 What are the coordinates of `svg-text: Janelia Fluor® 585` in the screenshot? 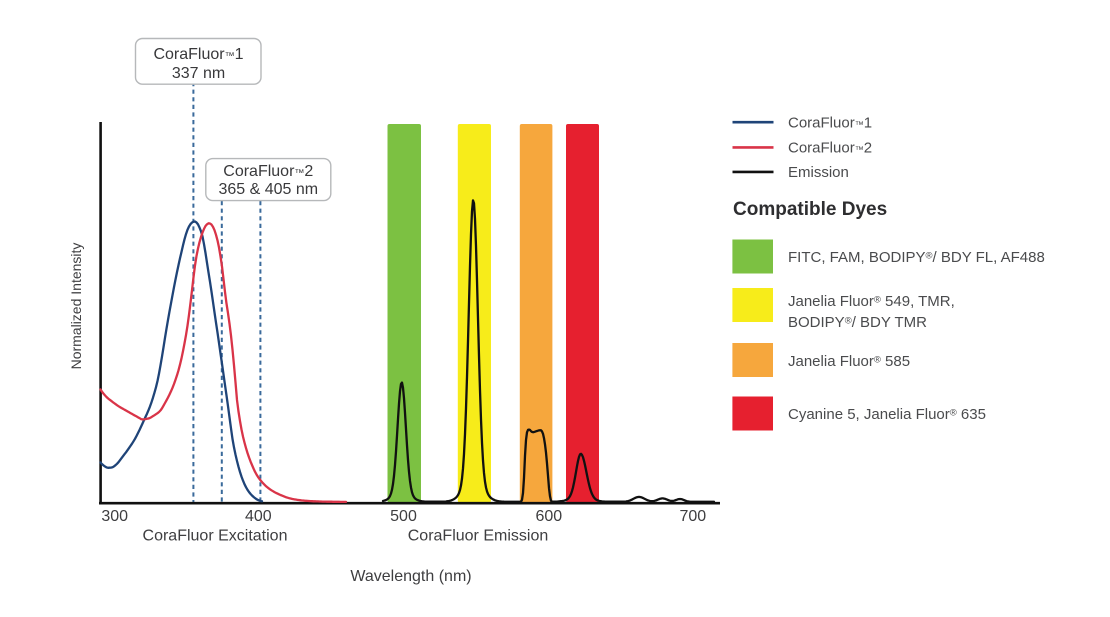 It's located at (849, 361).